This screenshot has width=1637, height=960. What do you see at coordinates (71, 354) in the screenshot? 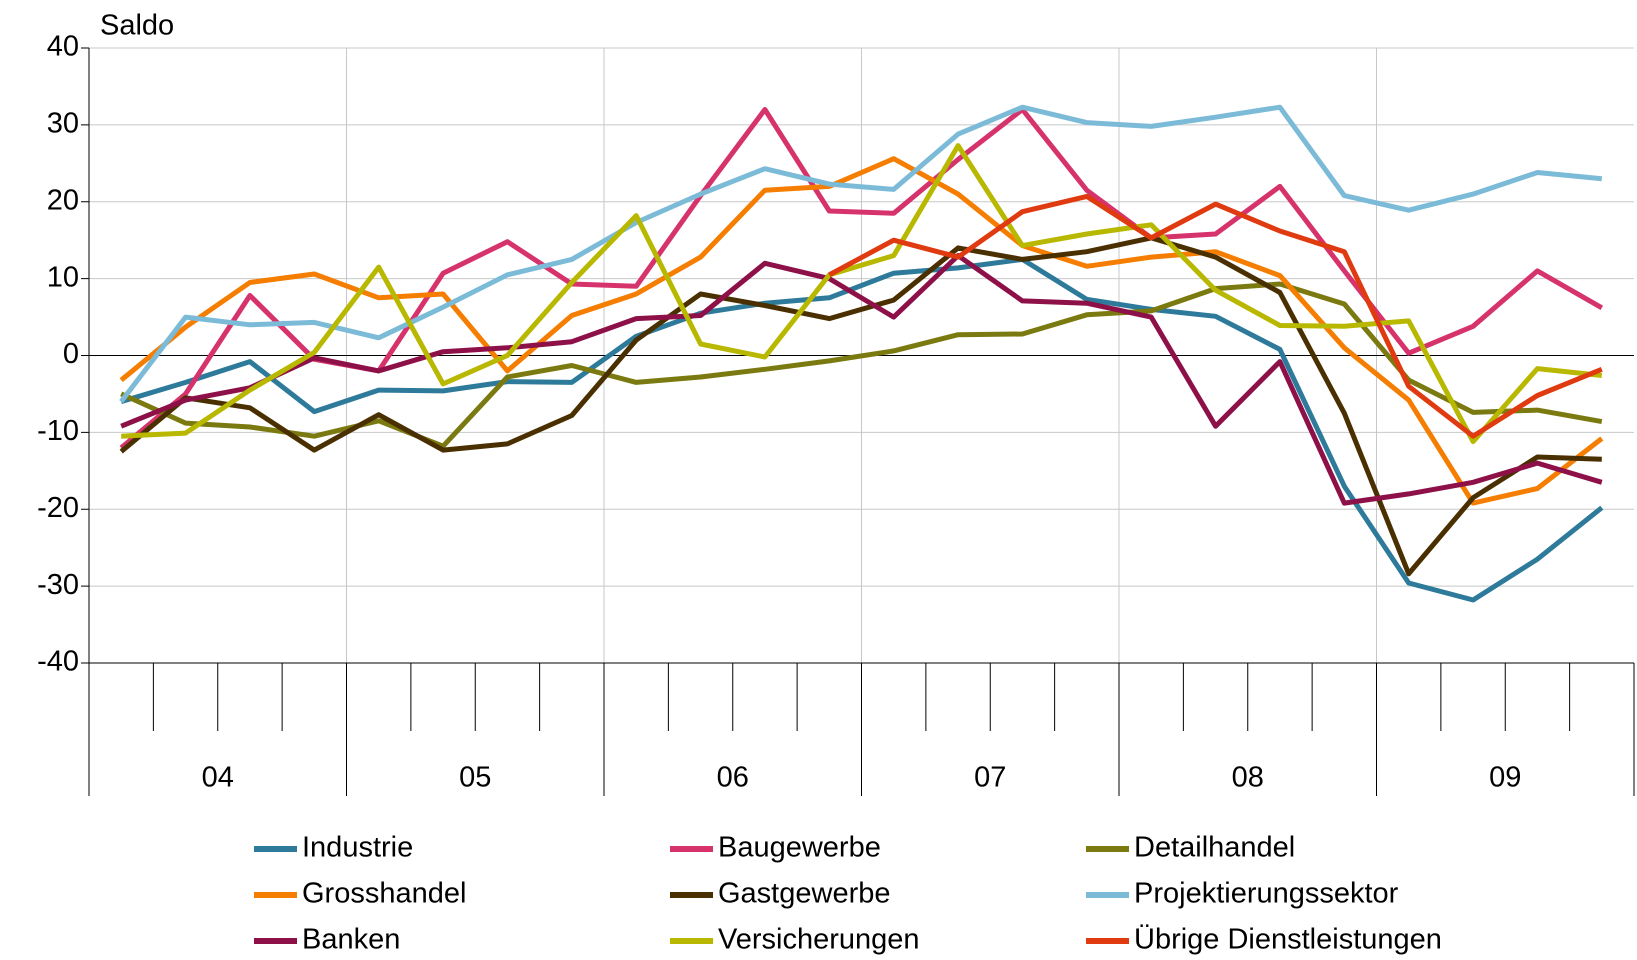
I see `y-tick-label: 0` at bounding box center [71, 354].